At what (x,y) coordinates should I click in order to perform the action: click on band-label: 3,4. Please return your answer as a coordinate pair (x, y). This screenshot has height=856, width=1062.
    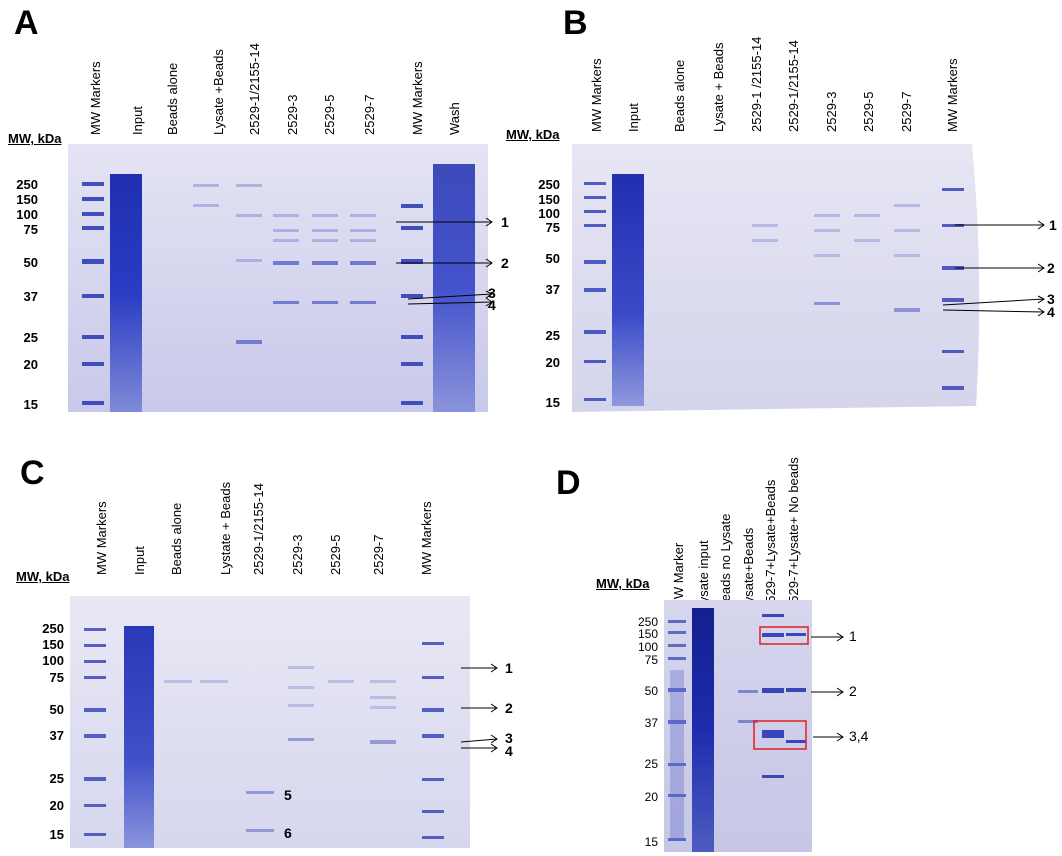
    Looking at the image, I should click on (859, 736).